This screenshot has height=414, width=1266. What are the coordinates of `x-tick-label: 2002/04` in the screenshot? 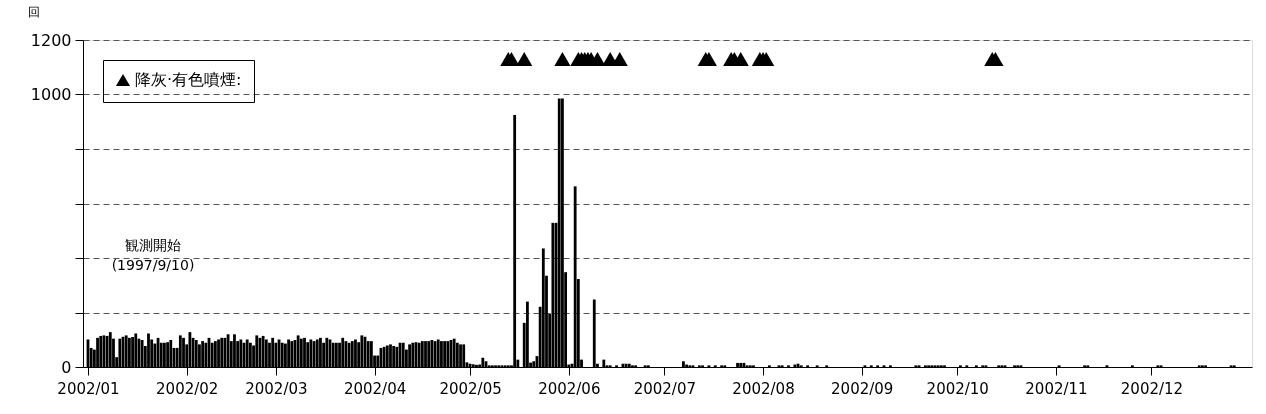 It's located at (375, 388).